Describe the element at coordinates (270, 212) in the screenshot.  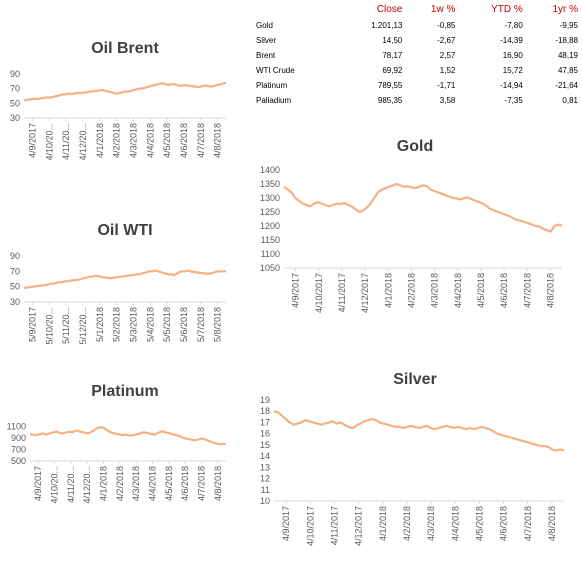
I see `y-tick-label: 1250` at that location.